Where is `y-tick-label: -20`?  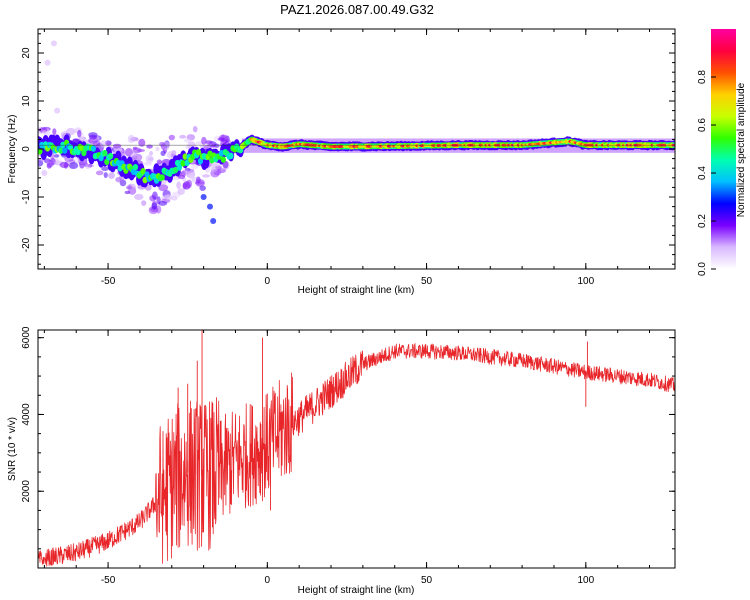
y-tick-label: -20 is located at coordinates (26, 244).